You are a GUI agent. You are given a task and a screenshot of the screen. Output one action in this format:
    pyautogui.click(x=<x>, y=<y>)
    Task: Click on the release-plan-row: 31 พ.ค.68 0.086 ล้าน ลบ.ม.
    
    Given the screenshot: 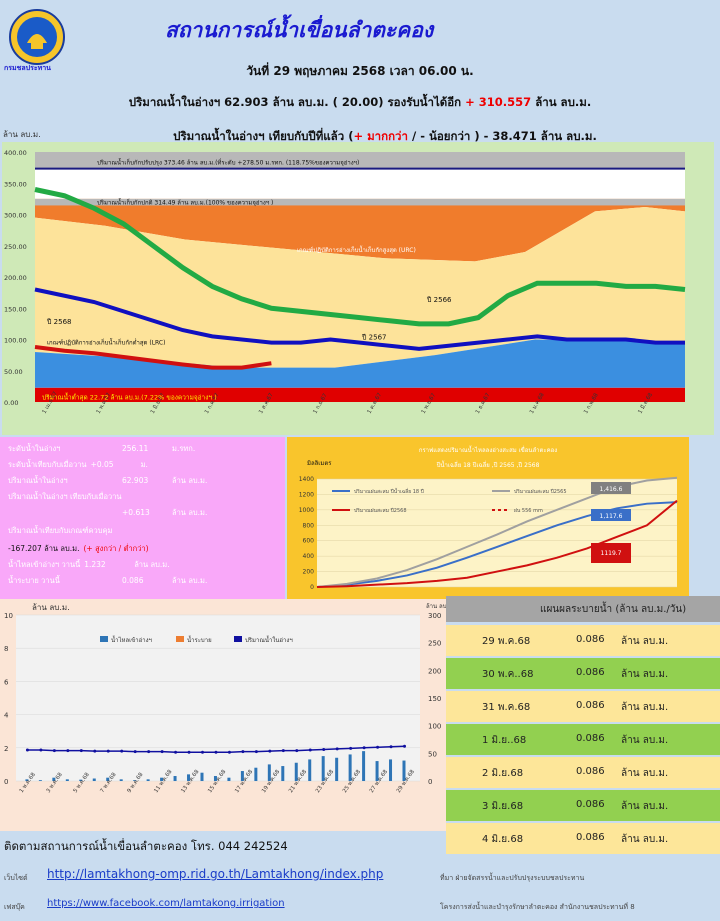 What is the action you would take?
    pyautogui.click(x=583, y=706)
    